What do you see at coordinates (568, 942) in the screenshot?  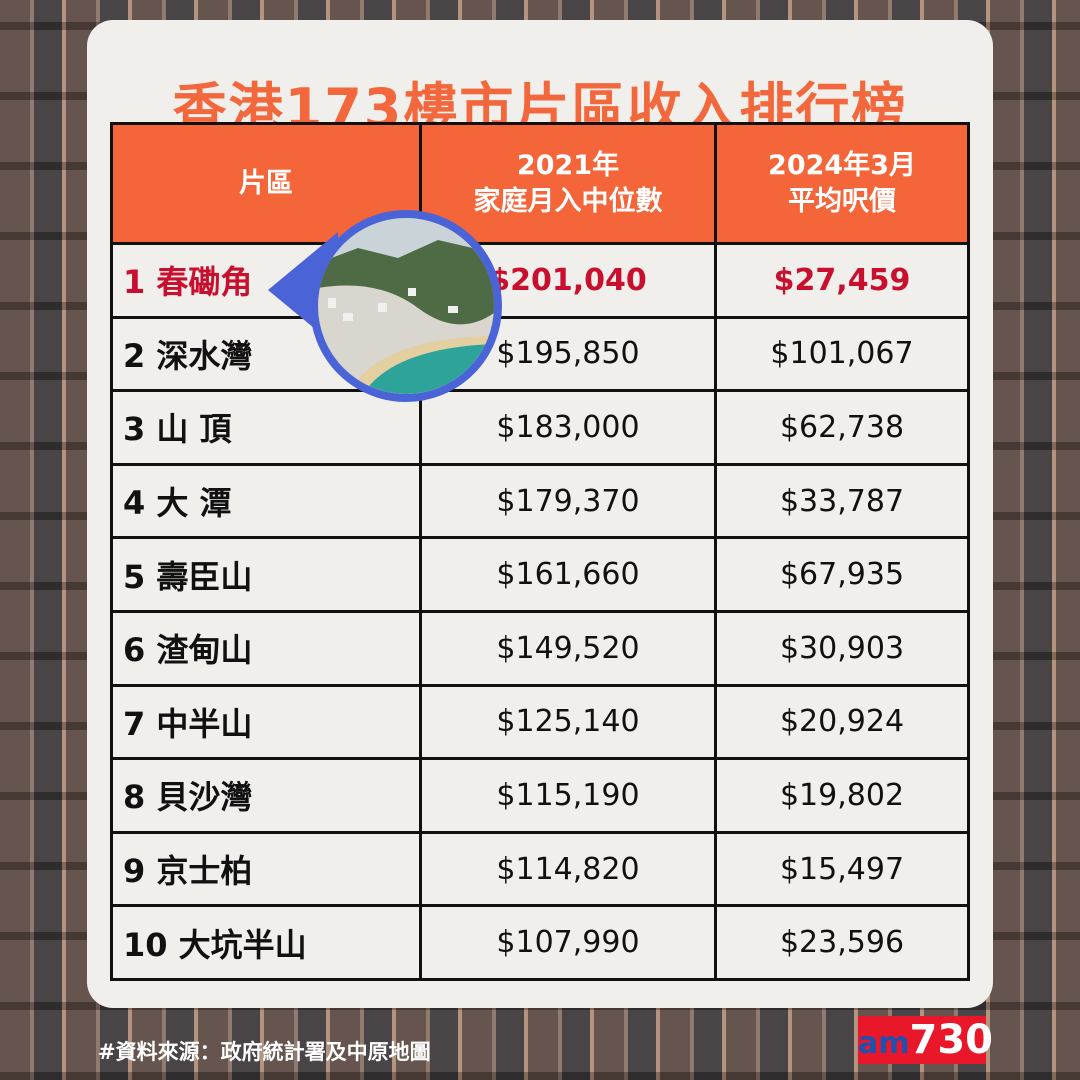 I see `income-cell: $107,990` at bounding box center [568, 942].